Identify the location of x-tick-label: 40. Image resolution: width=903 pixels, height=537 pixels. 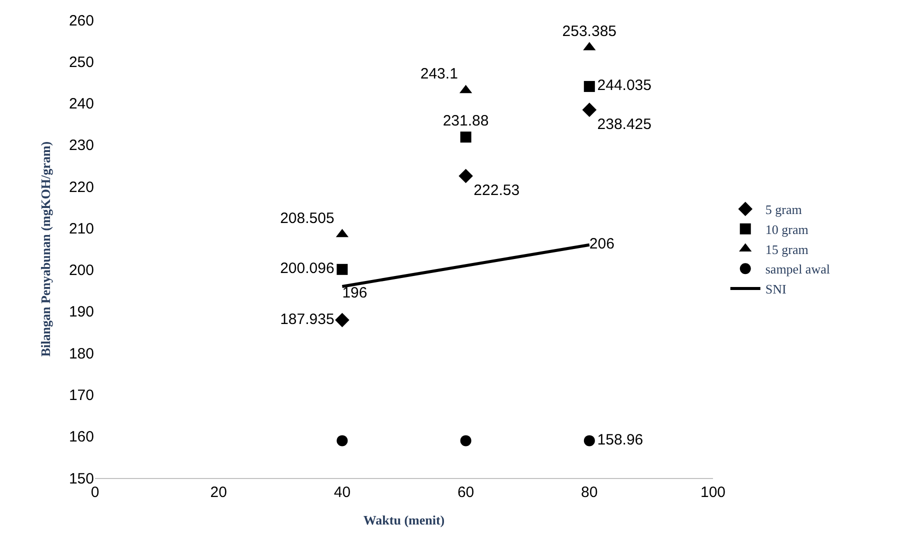
(342, 492).